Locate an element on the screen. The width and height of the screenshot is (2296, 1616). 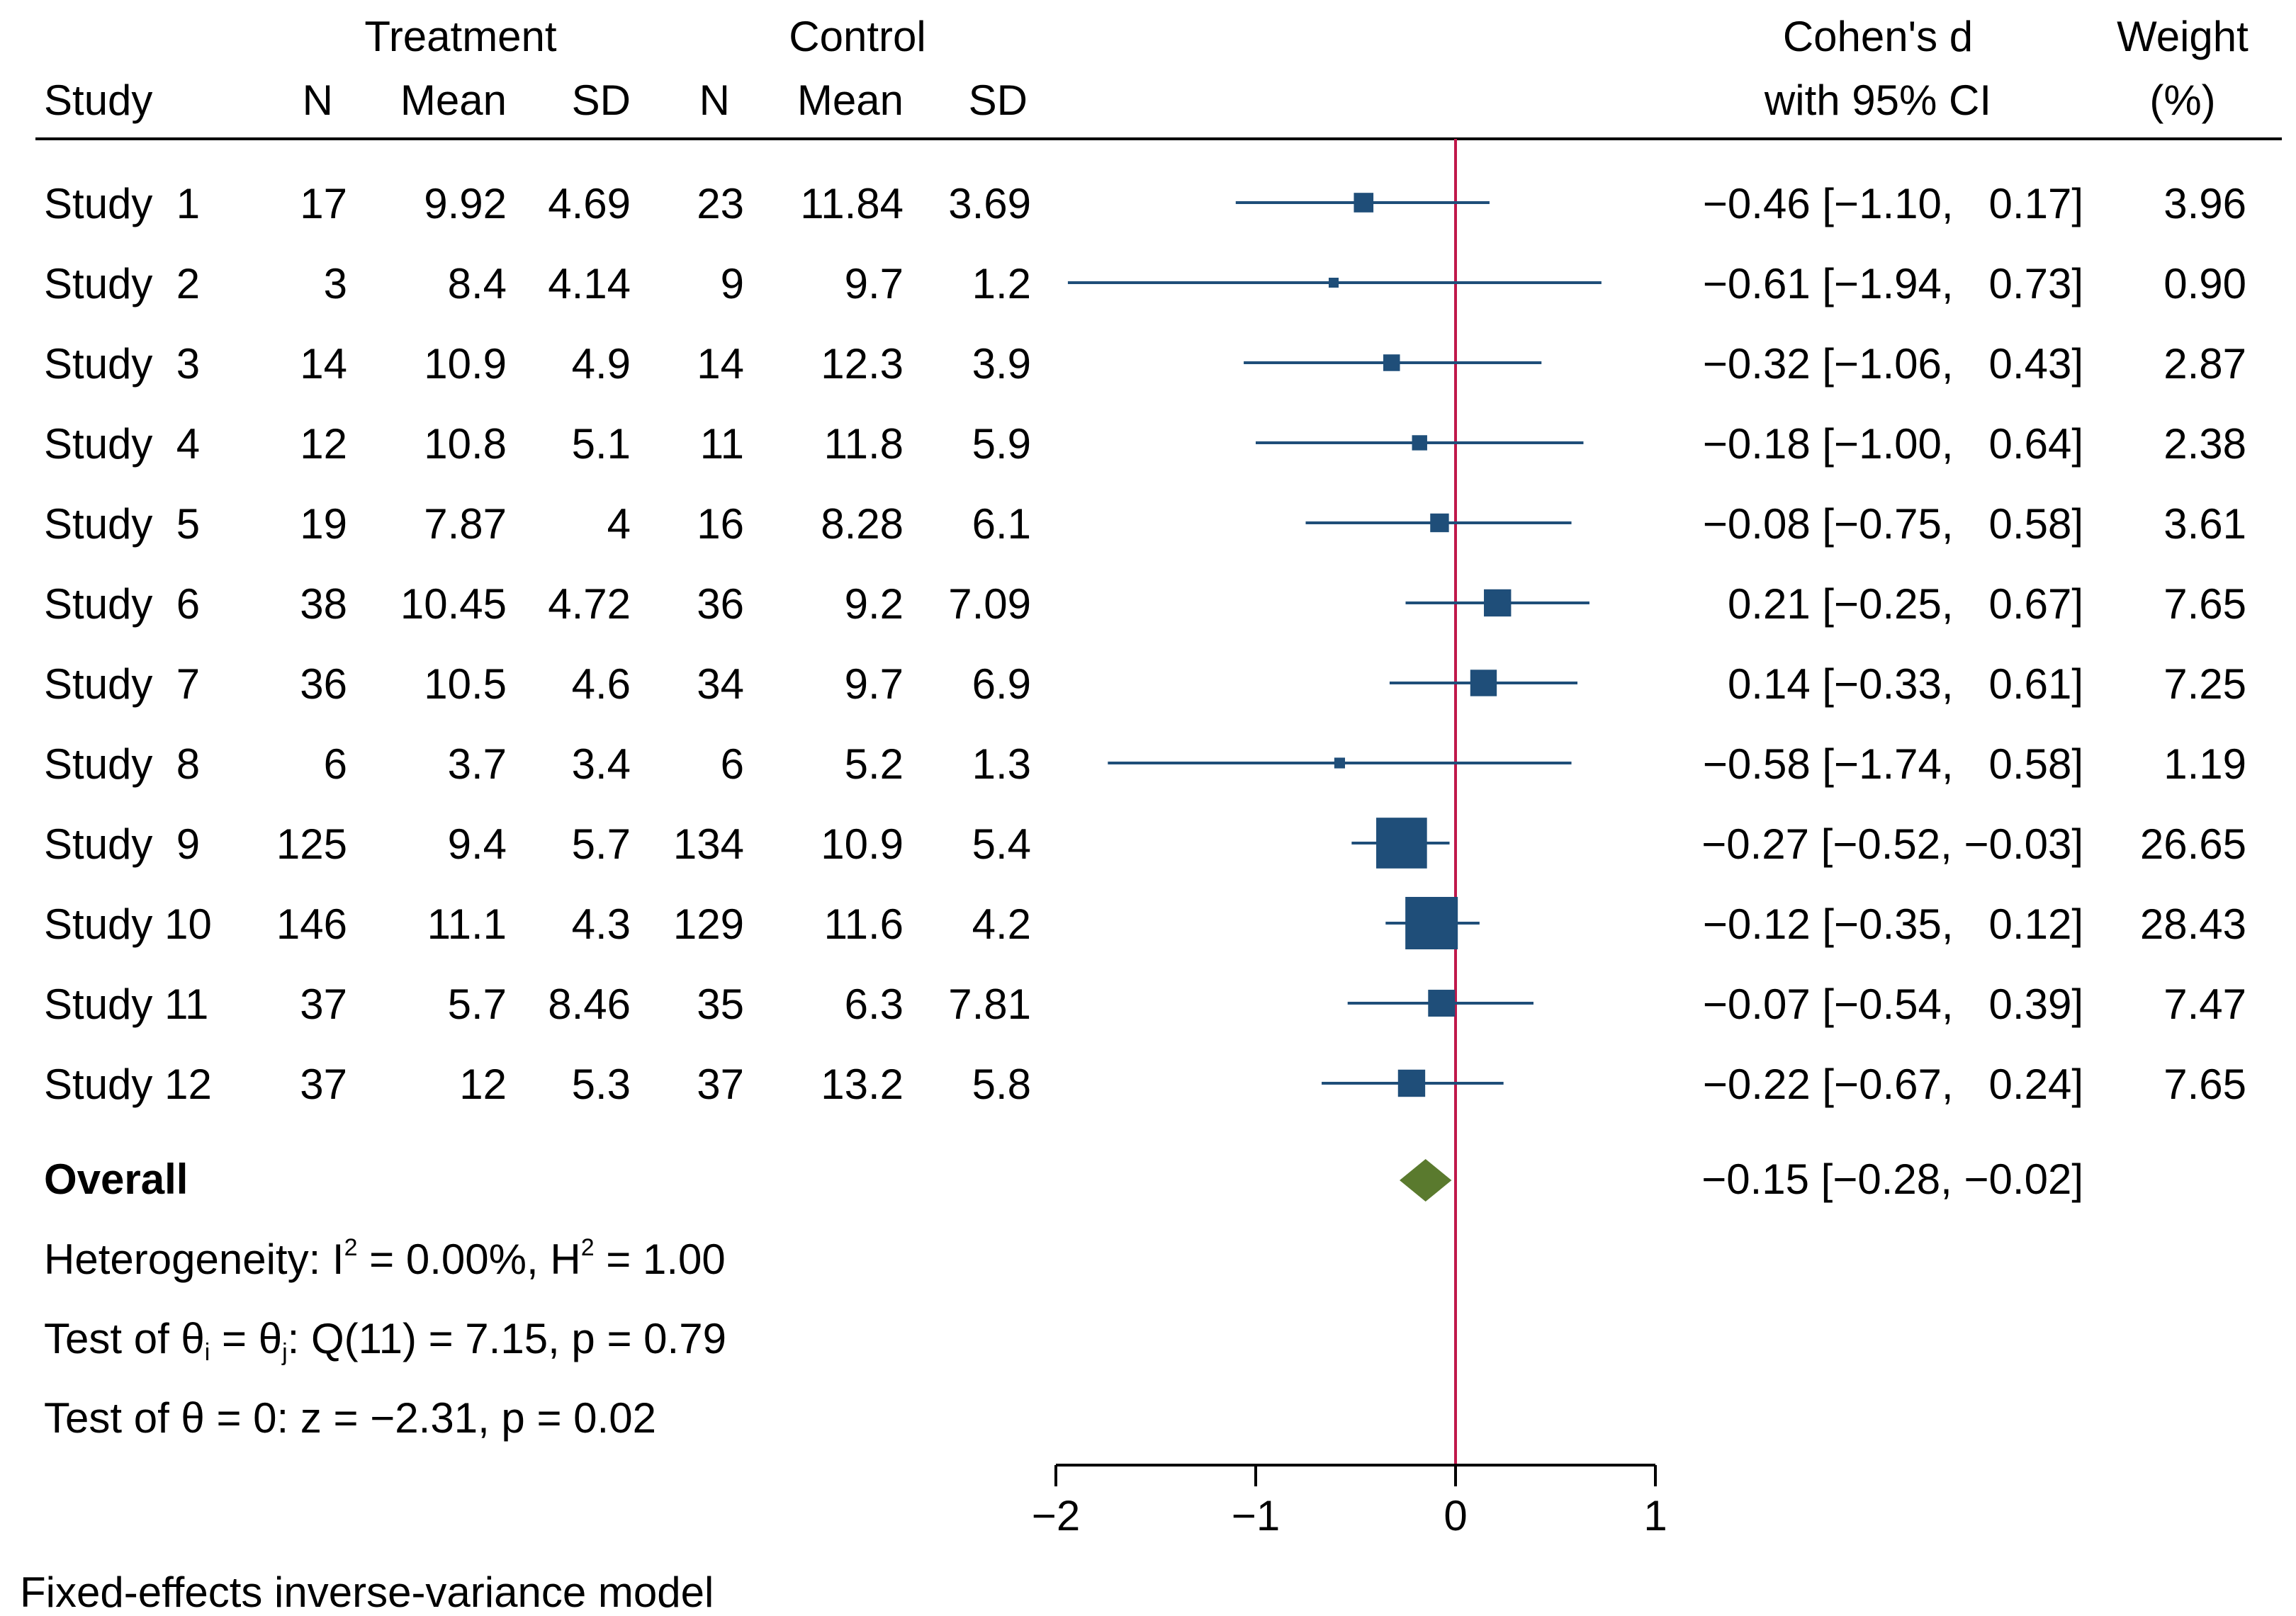
treatment-sd: 4.9 is located at coordinates (601, 364).